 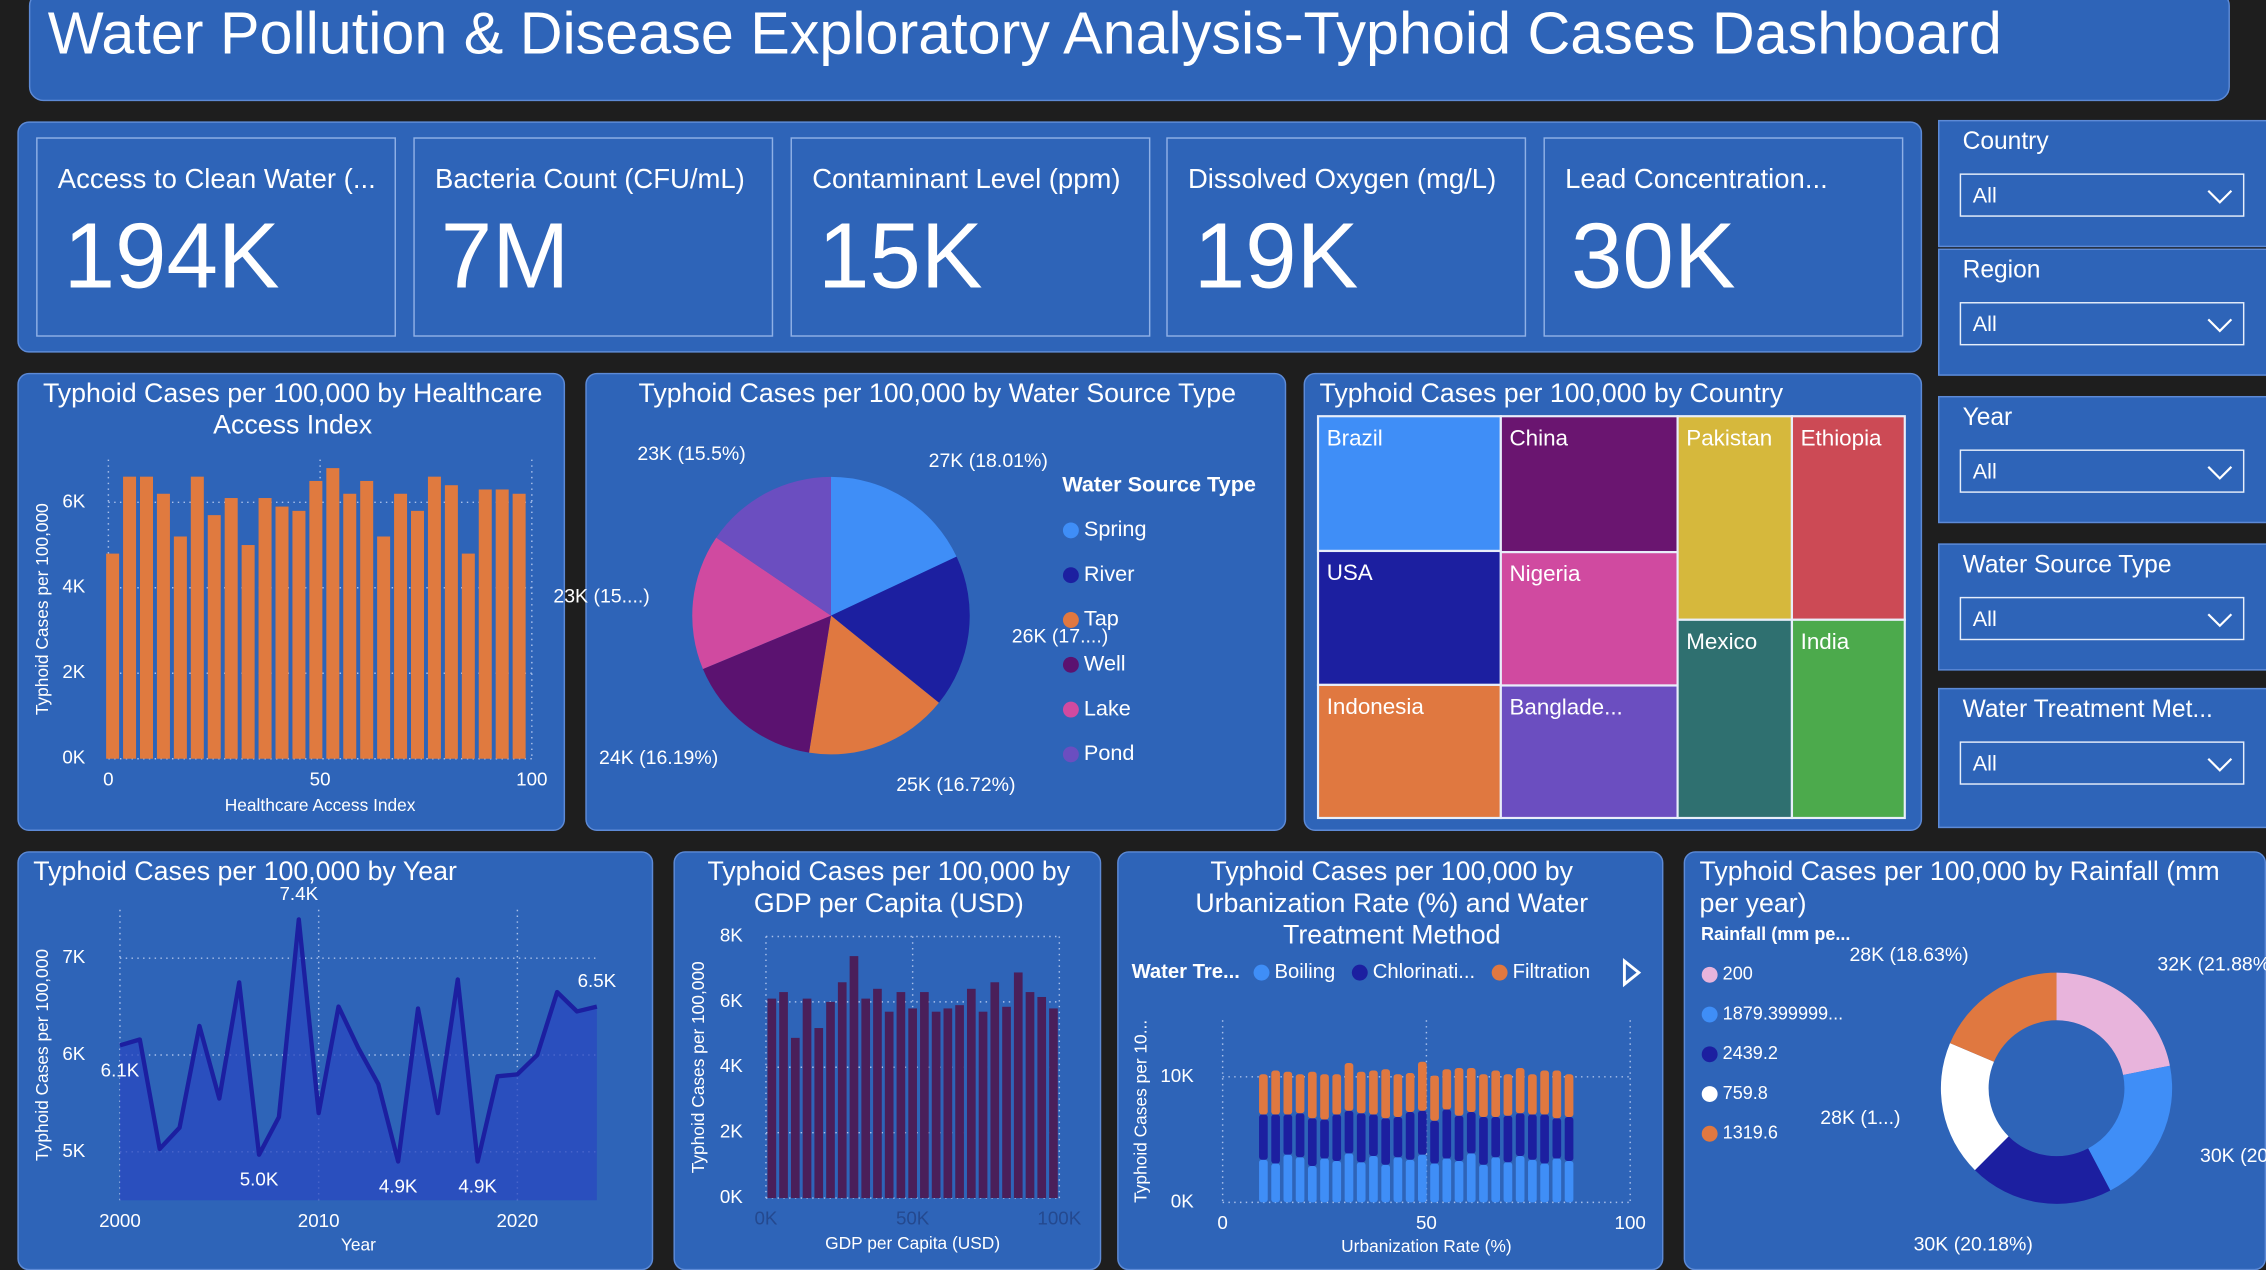 I want to click on kpi-value: 7M, so click(x=505, y=255).